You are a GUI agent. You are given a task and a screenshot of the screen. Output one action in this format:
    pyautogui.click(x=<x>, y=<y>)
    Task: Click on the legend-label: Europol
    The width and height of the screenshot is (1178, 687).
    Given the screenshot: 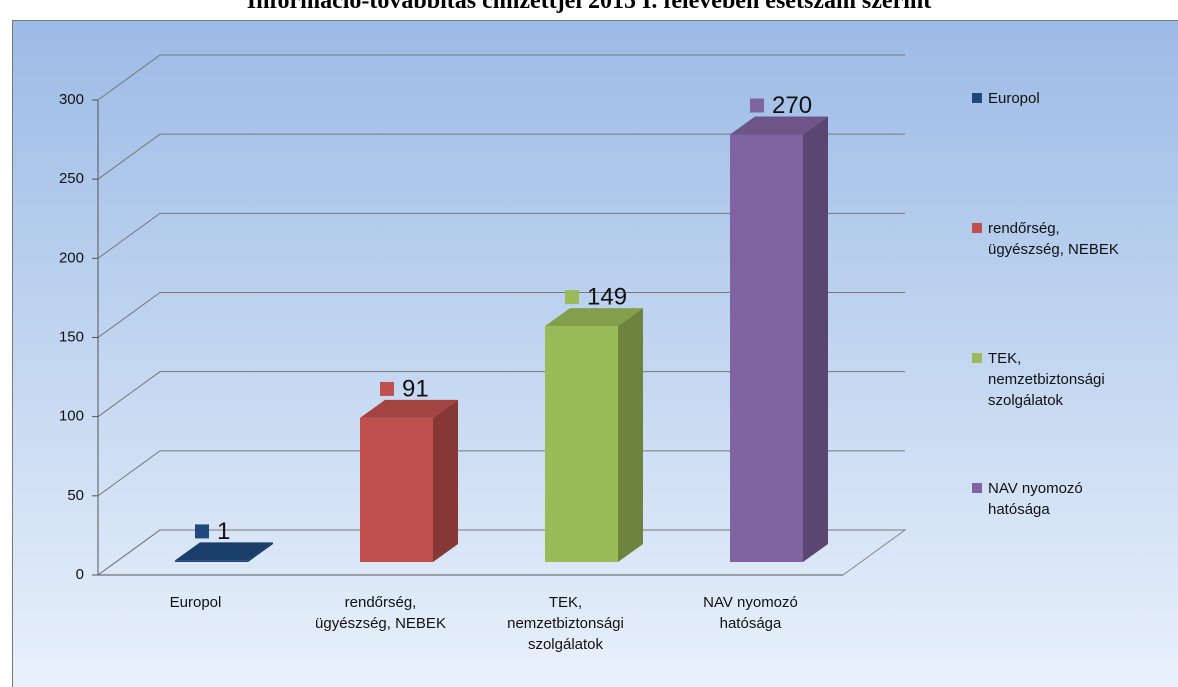 What is the action you would take?
    pyautogui.click(x=1014, y=98)
    